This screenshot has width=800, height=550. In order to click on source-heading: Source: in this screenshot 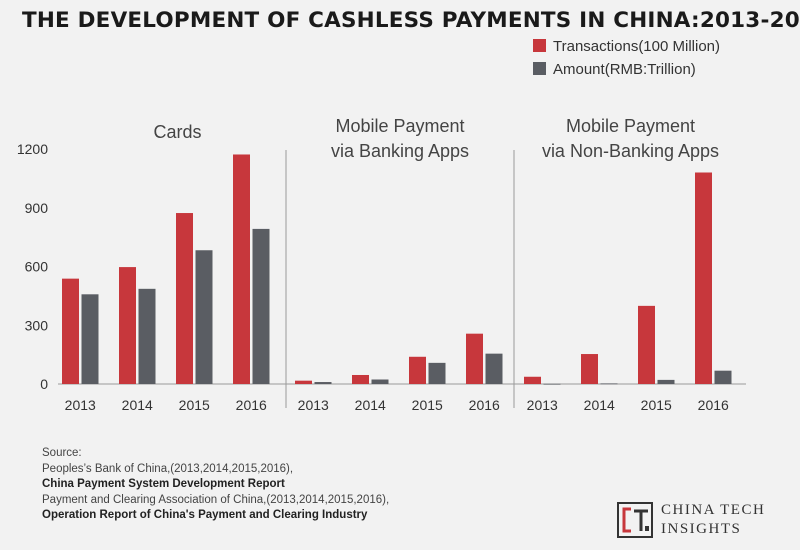, I will do `click(62, 453)`.